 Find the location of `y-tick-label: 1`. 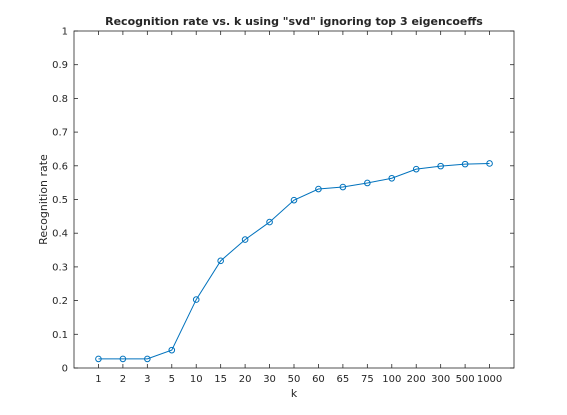

y-tick-label: 1 is located at coordinates (65, 32).